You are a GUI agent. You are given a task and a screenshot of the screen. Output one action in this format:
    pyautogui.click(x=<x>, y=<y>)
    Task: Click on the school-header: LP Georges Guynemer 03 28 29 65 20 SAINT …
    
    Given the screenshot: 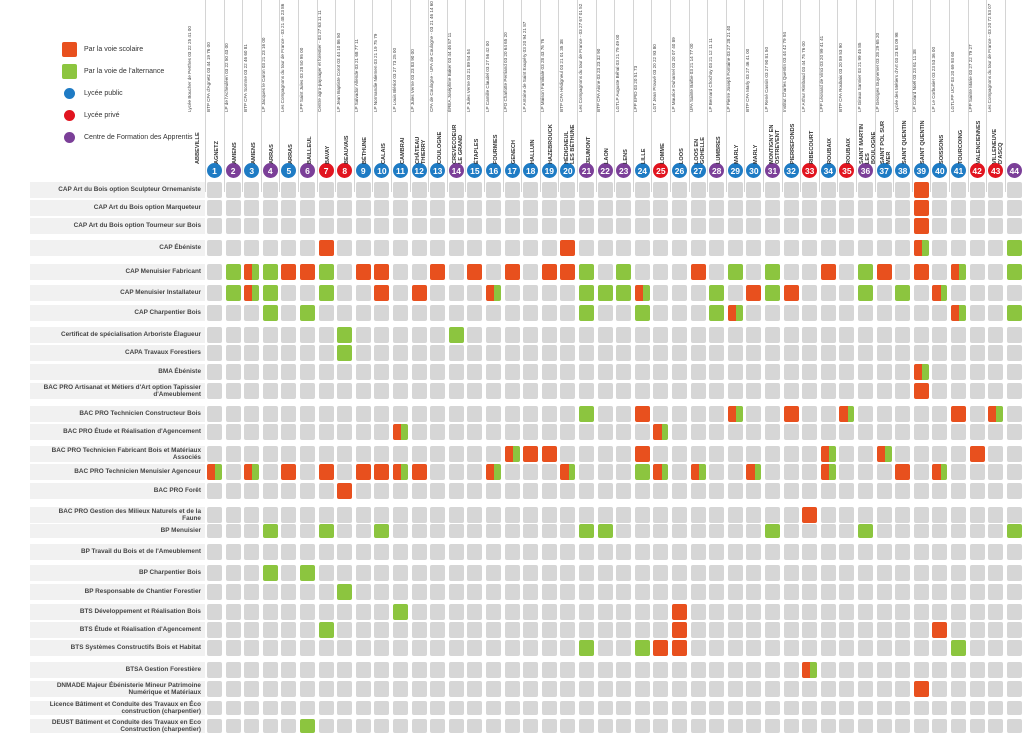 What is the action you would take?
    pyautogui.click(x=893, y=96)
    